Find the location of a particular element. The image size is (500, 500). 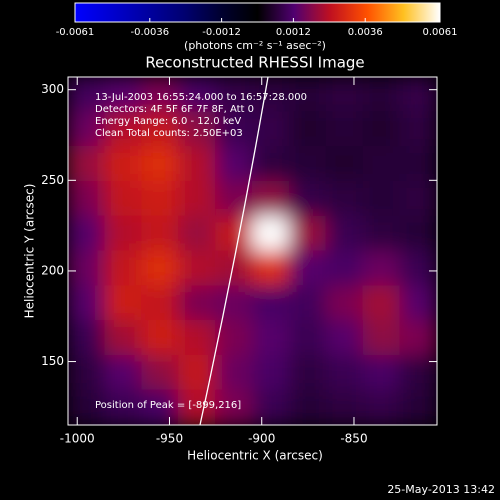

x-tick-label: -950 is located at coordinates (169, 439).